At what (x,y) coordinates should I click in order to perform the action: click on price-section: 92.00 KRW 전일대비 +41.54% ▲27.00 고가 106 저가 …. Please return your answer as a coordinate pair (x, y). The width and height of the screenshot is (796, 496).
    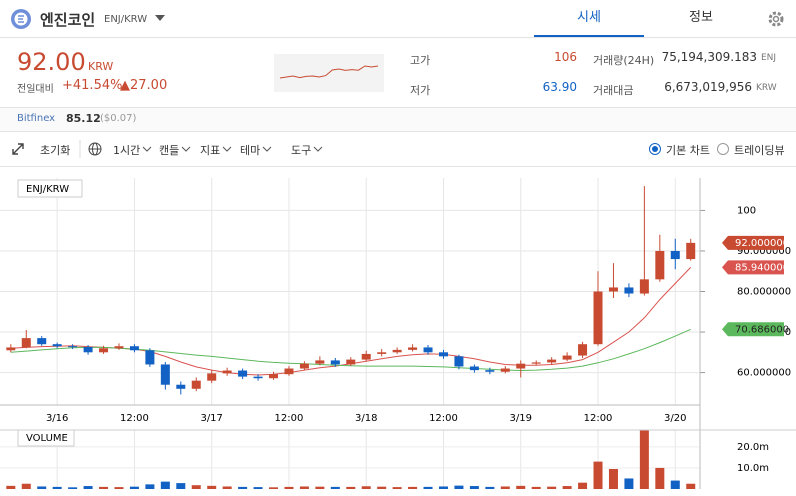
    Looking at the image, I should click on (398, 73).